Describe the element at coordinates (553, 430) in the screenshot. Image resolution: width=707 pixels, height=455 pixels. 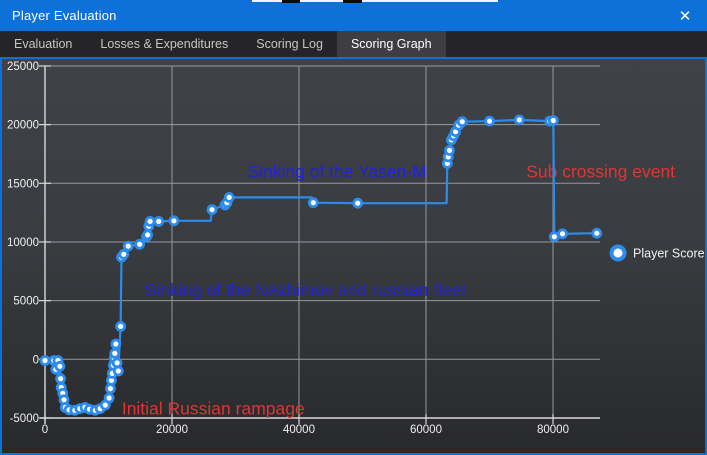
I see `x-axis-tick-label: 80000` at that location.